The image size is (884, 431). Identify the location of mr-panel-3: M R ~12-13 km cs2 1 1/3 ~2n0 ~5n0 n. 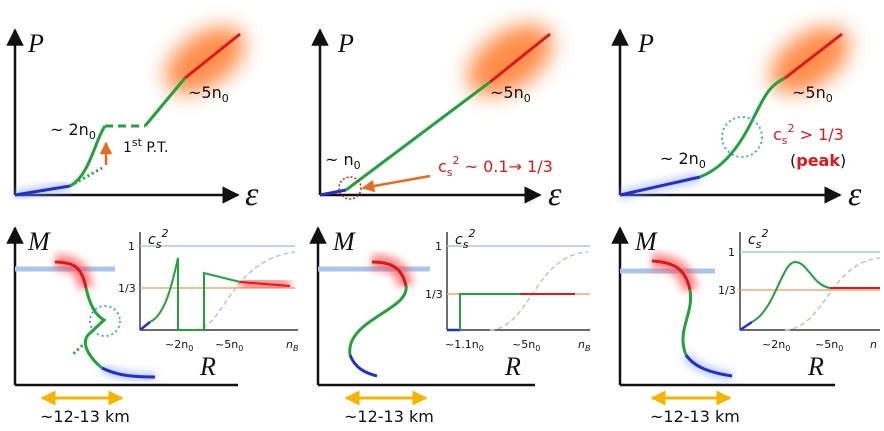
(746, 326).